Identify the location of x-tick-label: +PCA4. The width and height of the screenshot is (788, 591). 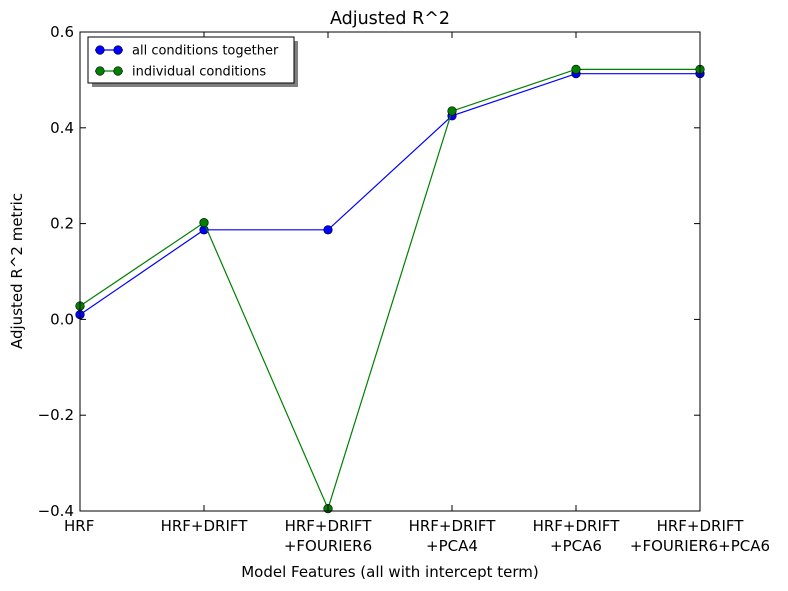
(452, 546).